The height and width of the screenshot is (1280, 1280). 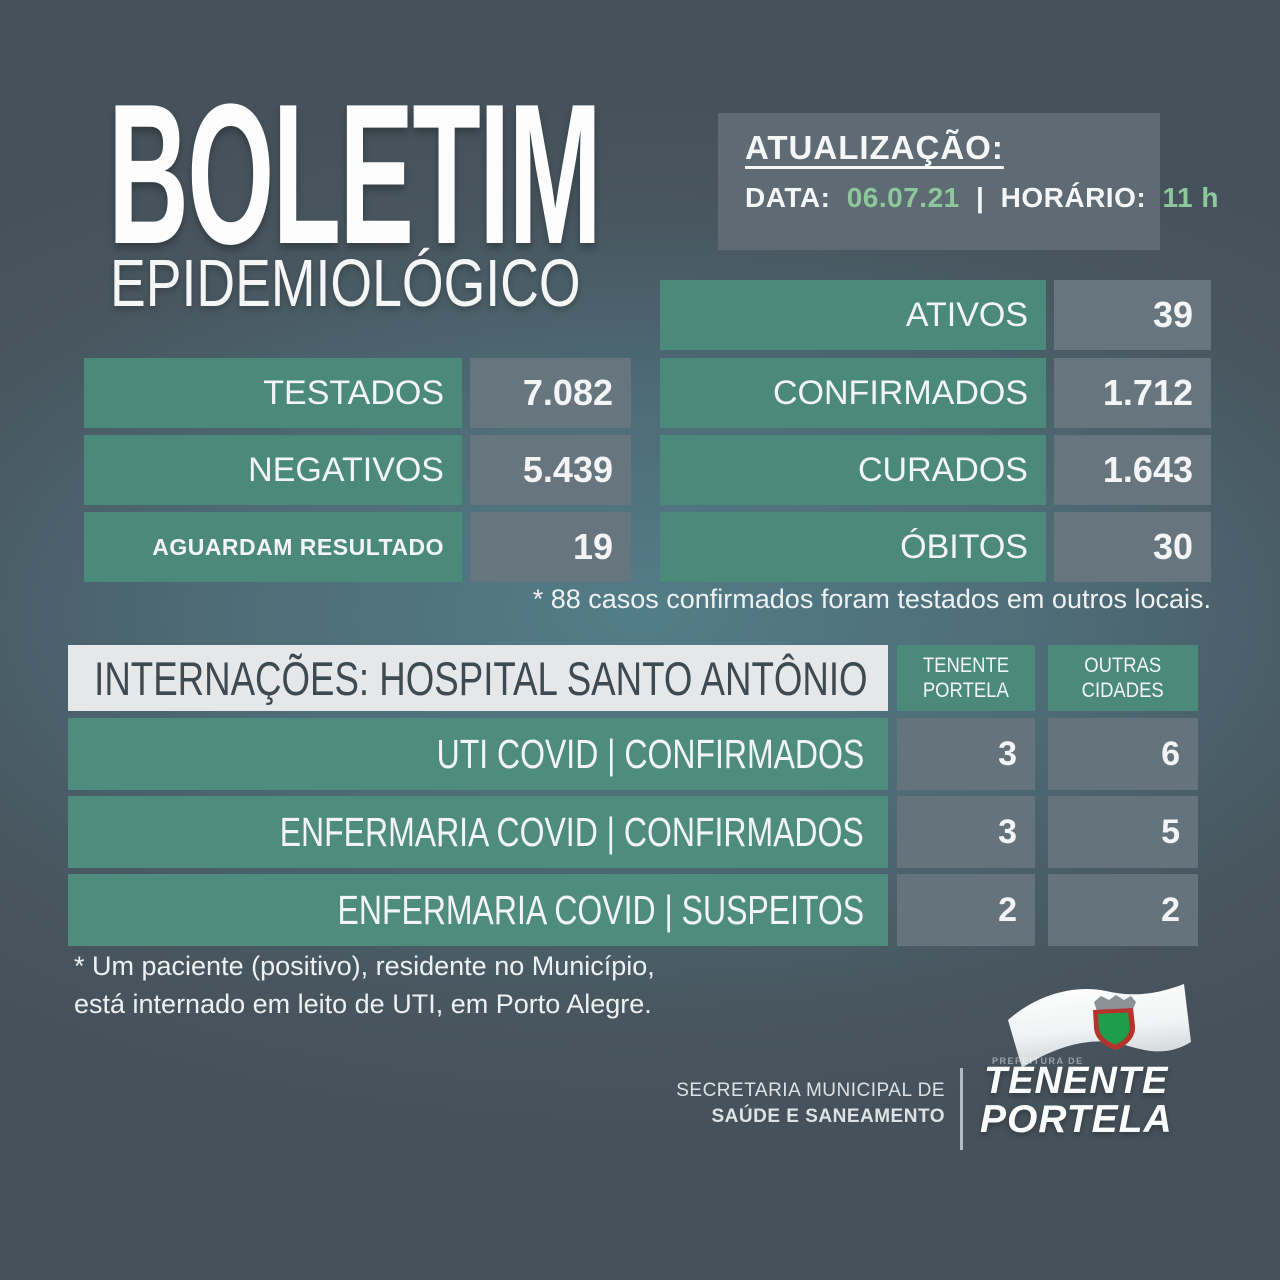 I want to click on date-label: DATA:, so click(x=788, y=197).